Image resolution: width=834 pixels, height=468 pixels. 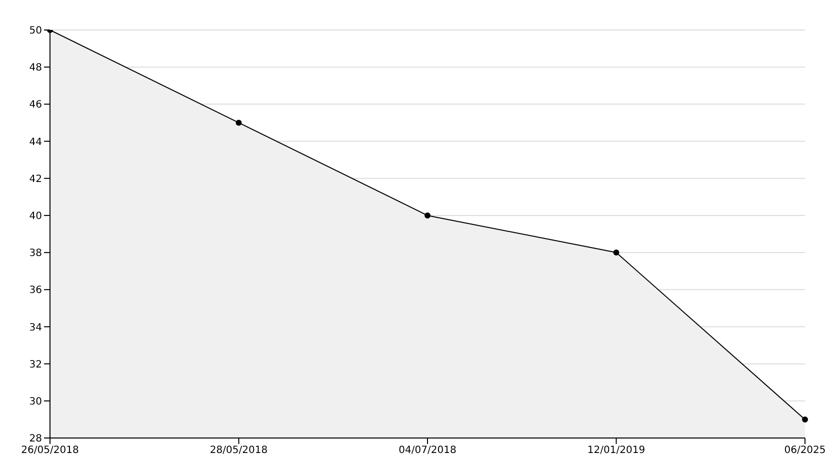 I want to click on y-tick-label: 36, so click(x=35, y=290).